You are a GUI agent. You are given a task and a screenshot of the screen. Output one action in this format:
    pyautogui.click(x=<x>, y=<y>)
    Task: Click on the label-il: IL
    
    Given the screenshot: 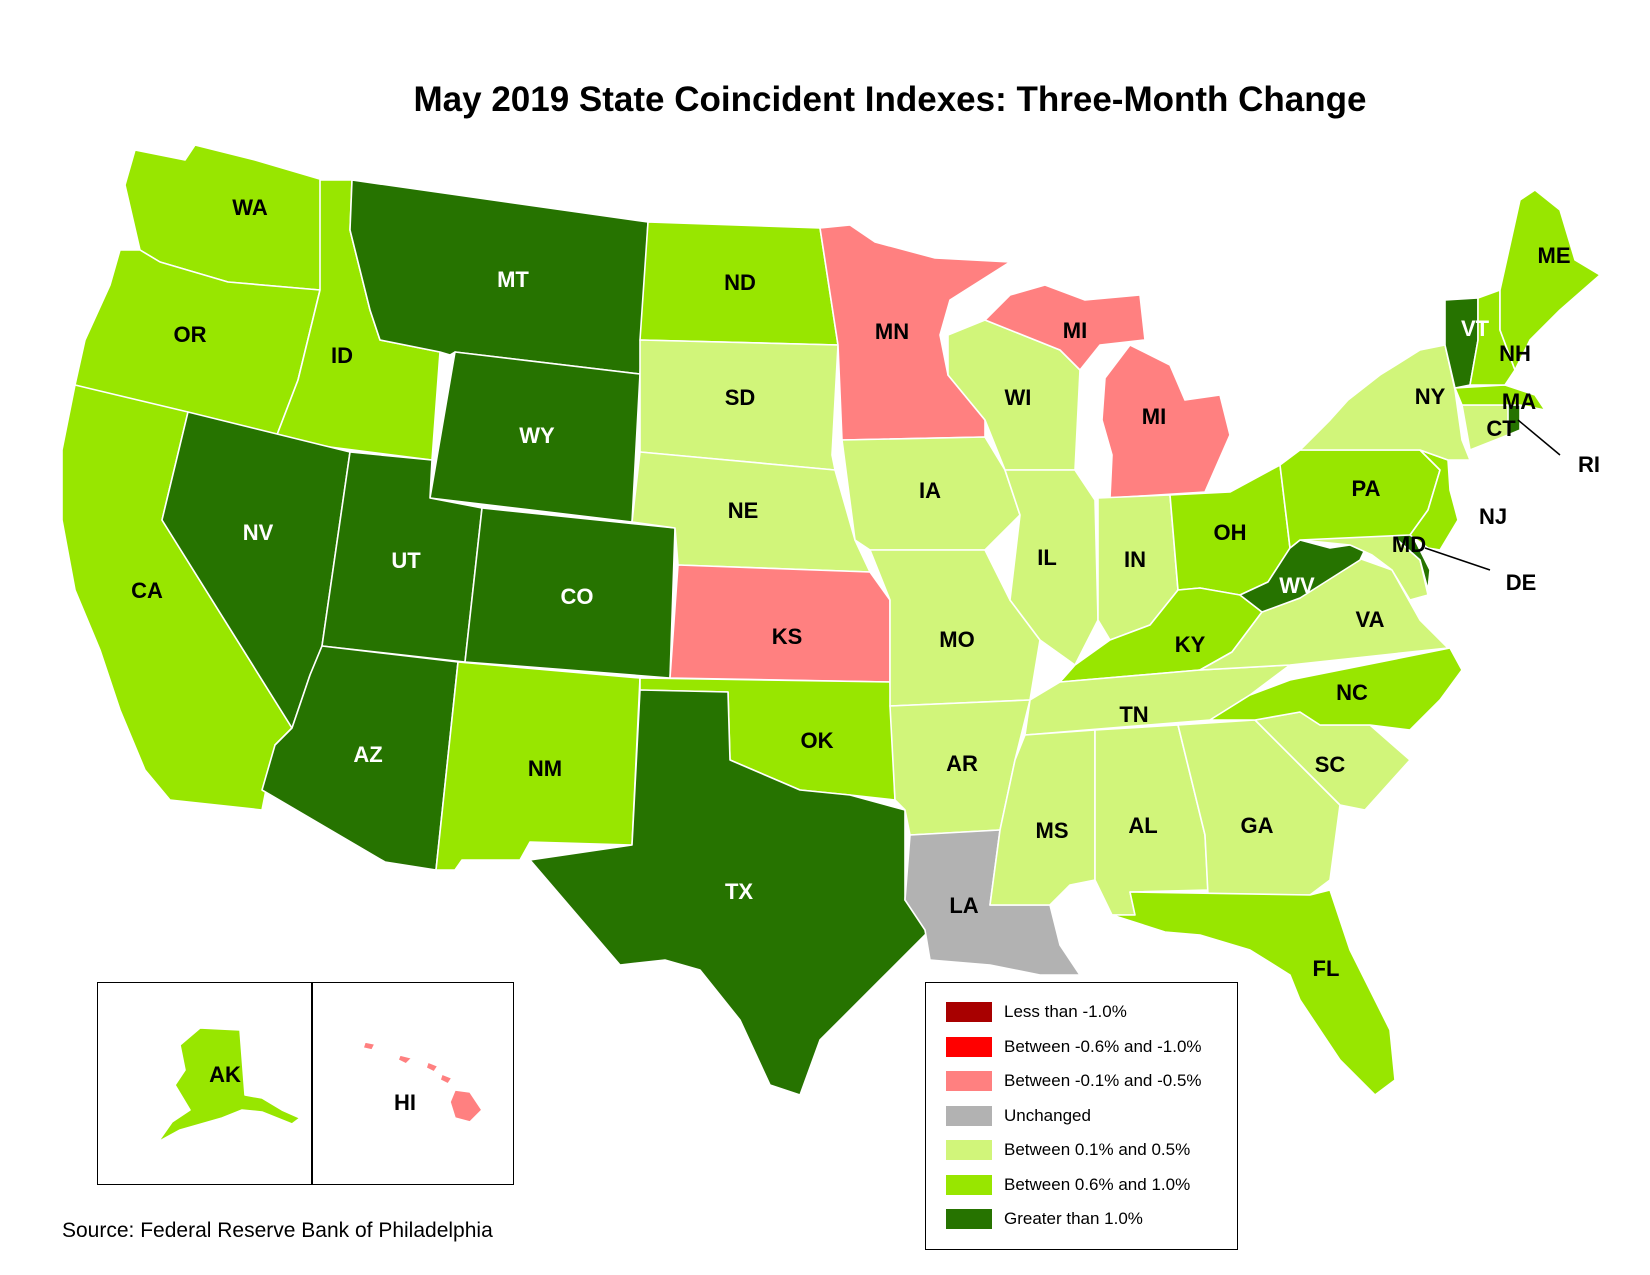 What is the action you would take?
    pyautogui.click(x=1047, y=557)
    